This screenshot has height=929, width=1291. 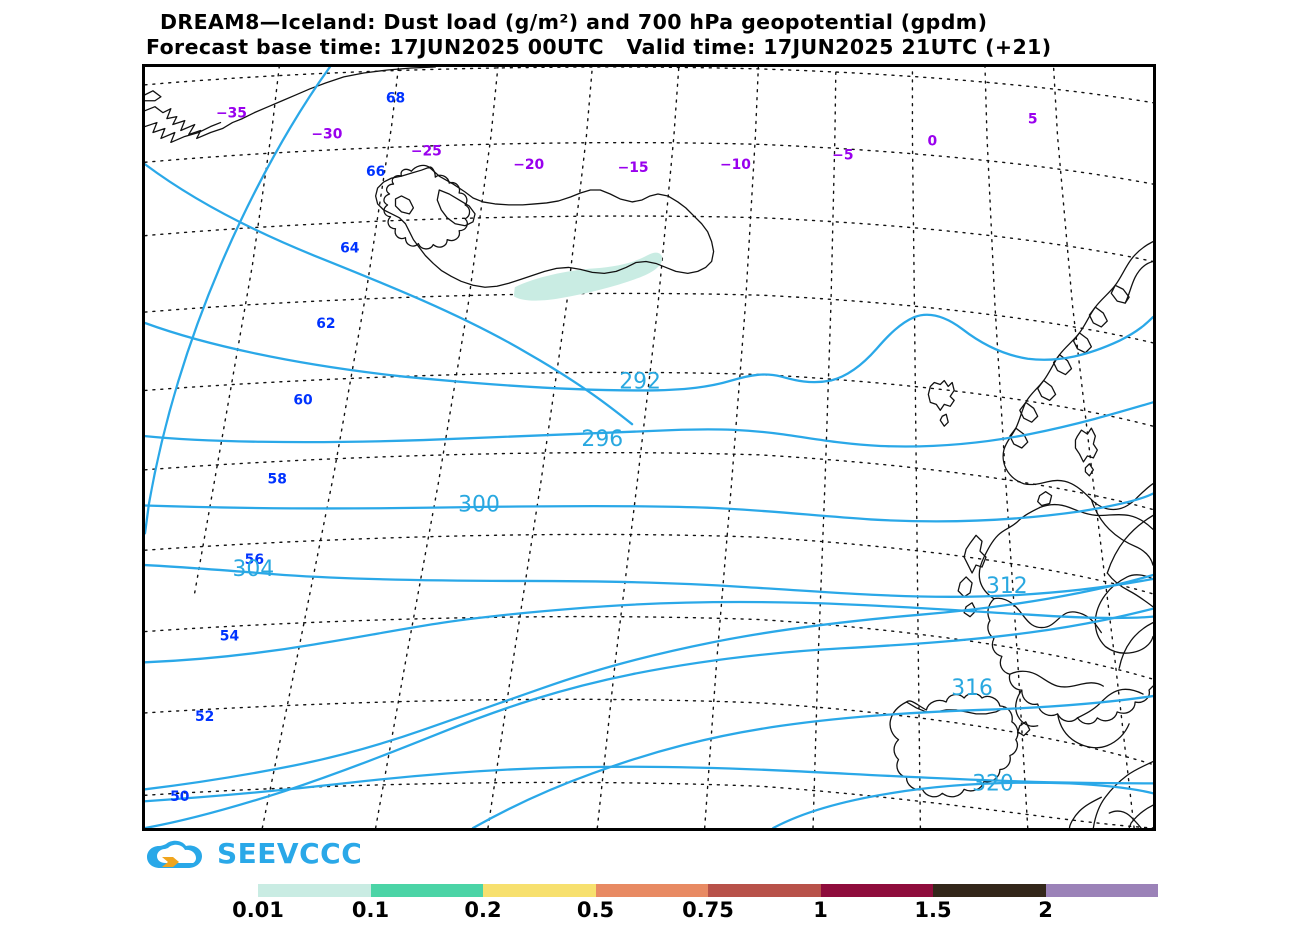 What do you see at coordinates (708, 910) in the screenshot?
I see `colorbar-tick-label: 0.75` at bounding box center [708, 910].